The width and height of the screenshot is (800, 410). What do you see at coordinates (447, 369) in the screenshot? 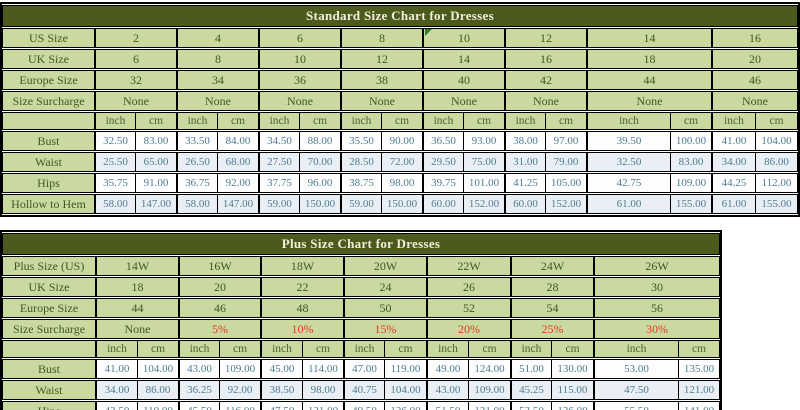
I see `measurement-inch-cell: 49.00` at bounding box center [447, 369].